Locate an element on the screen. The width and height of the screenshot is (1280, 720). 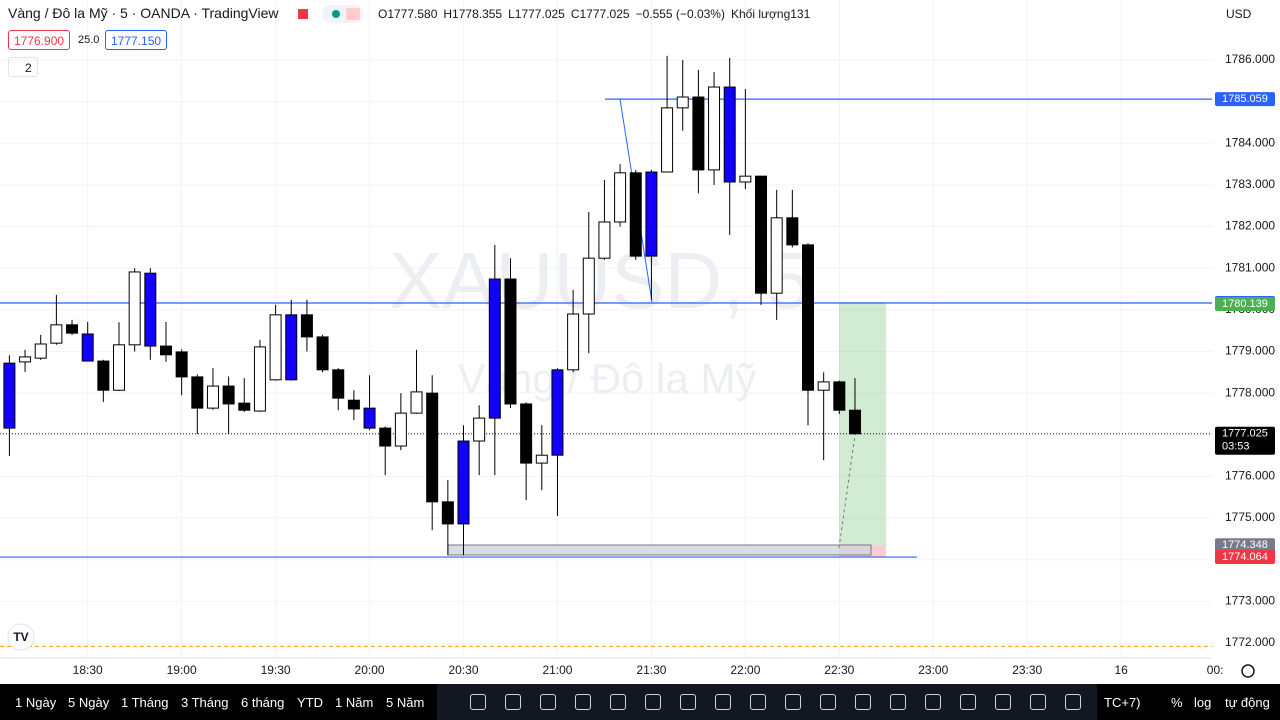
range-button: 6 tháng is located at coordinates (263, 702).